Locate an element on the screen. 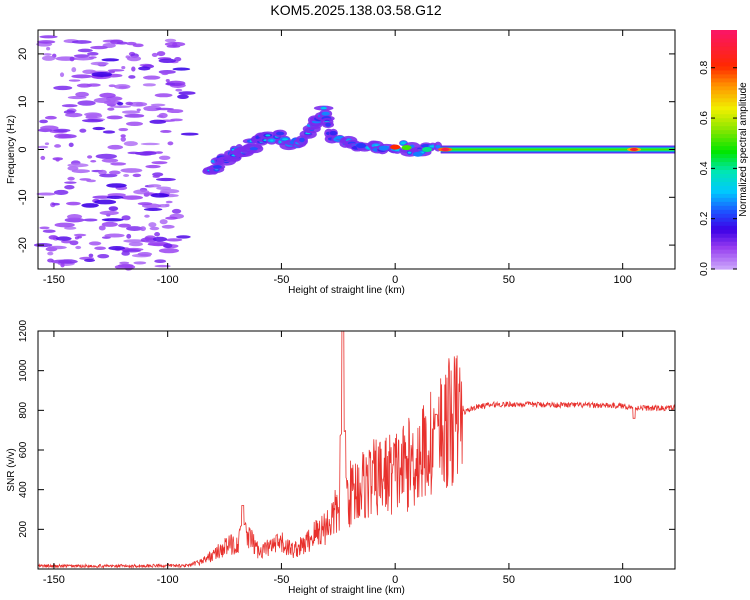 The image size is (750, 600). y-tick-label: 1000 is located at coordinates (23, 370).